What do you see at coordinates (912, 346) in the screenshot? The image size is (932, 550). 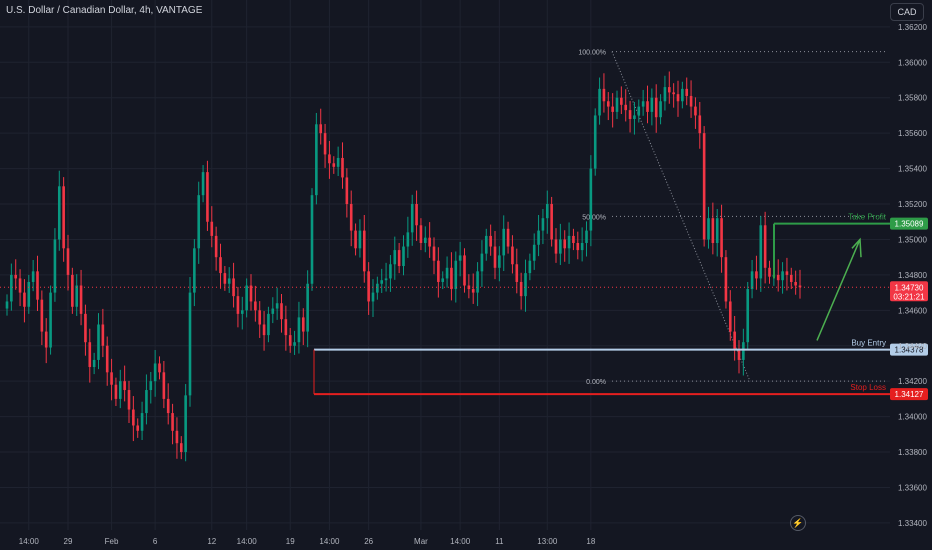 I see `y-tick-label: 1.34400` at bounding box center [912, 346].